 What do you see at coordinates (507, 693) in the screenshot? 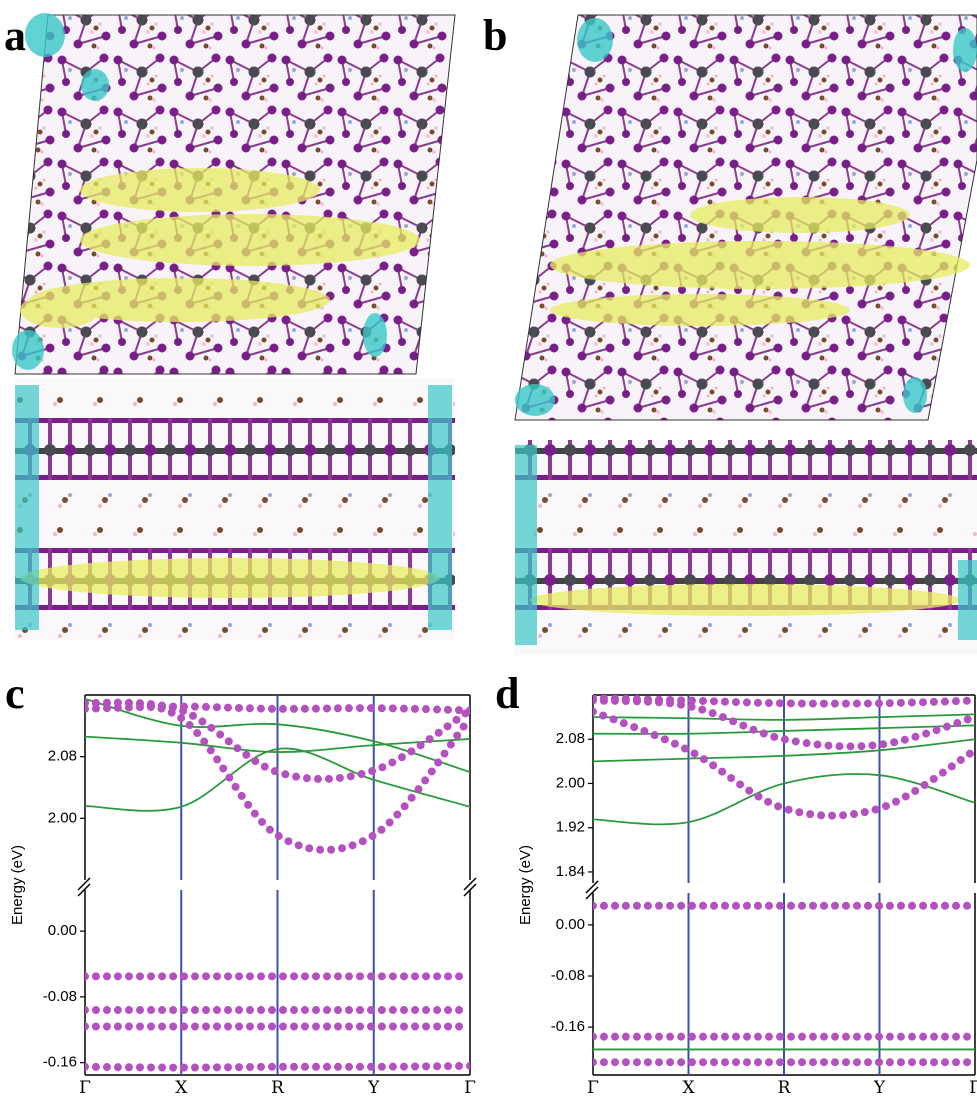
I see `panel-label: d` at bounding box center [507, 693].